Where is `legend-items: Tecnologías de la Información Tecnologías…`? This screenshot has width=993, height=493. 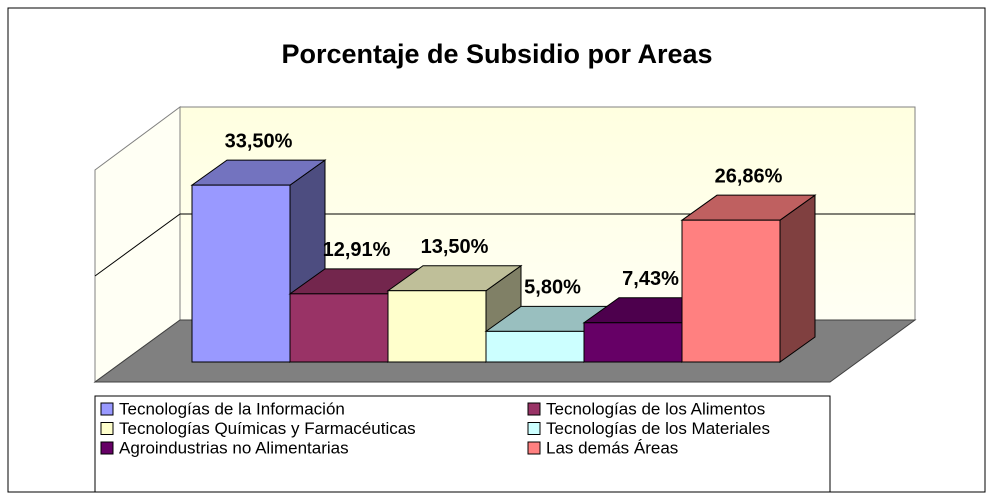
legend-items: Tecnologías de la Información Tecnologías… is located at coordinates (435, 428).